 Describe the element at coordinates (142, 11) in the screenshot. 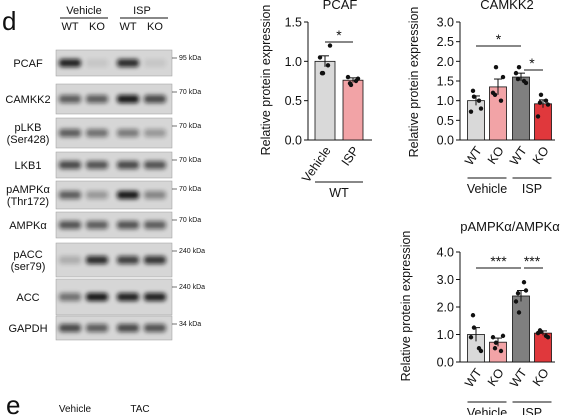

I see `condition-label: ISP` at that location.